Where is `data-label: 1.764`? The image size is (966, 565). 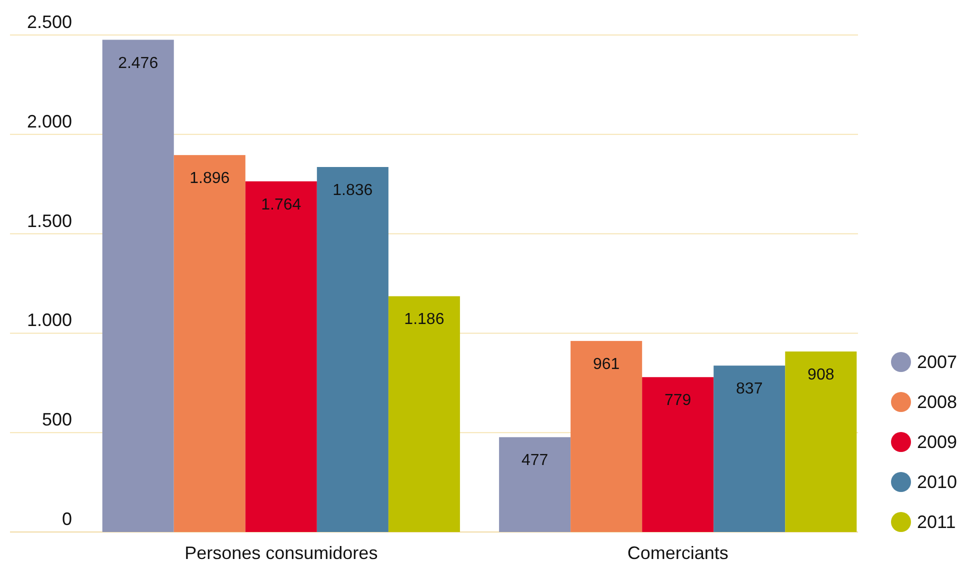
data-label: 1.764 is located at coordinates (281, 205).